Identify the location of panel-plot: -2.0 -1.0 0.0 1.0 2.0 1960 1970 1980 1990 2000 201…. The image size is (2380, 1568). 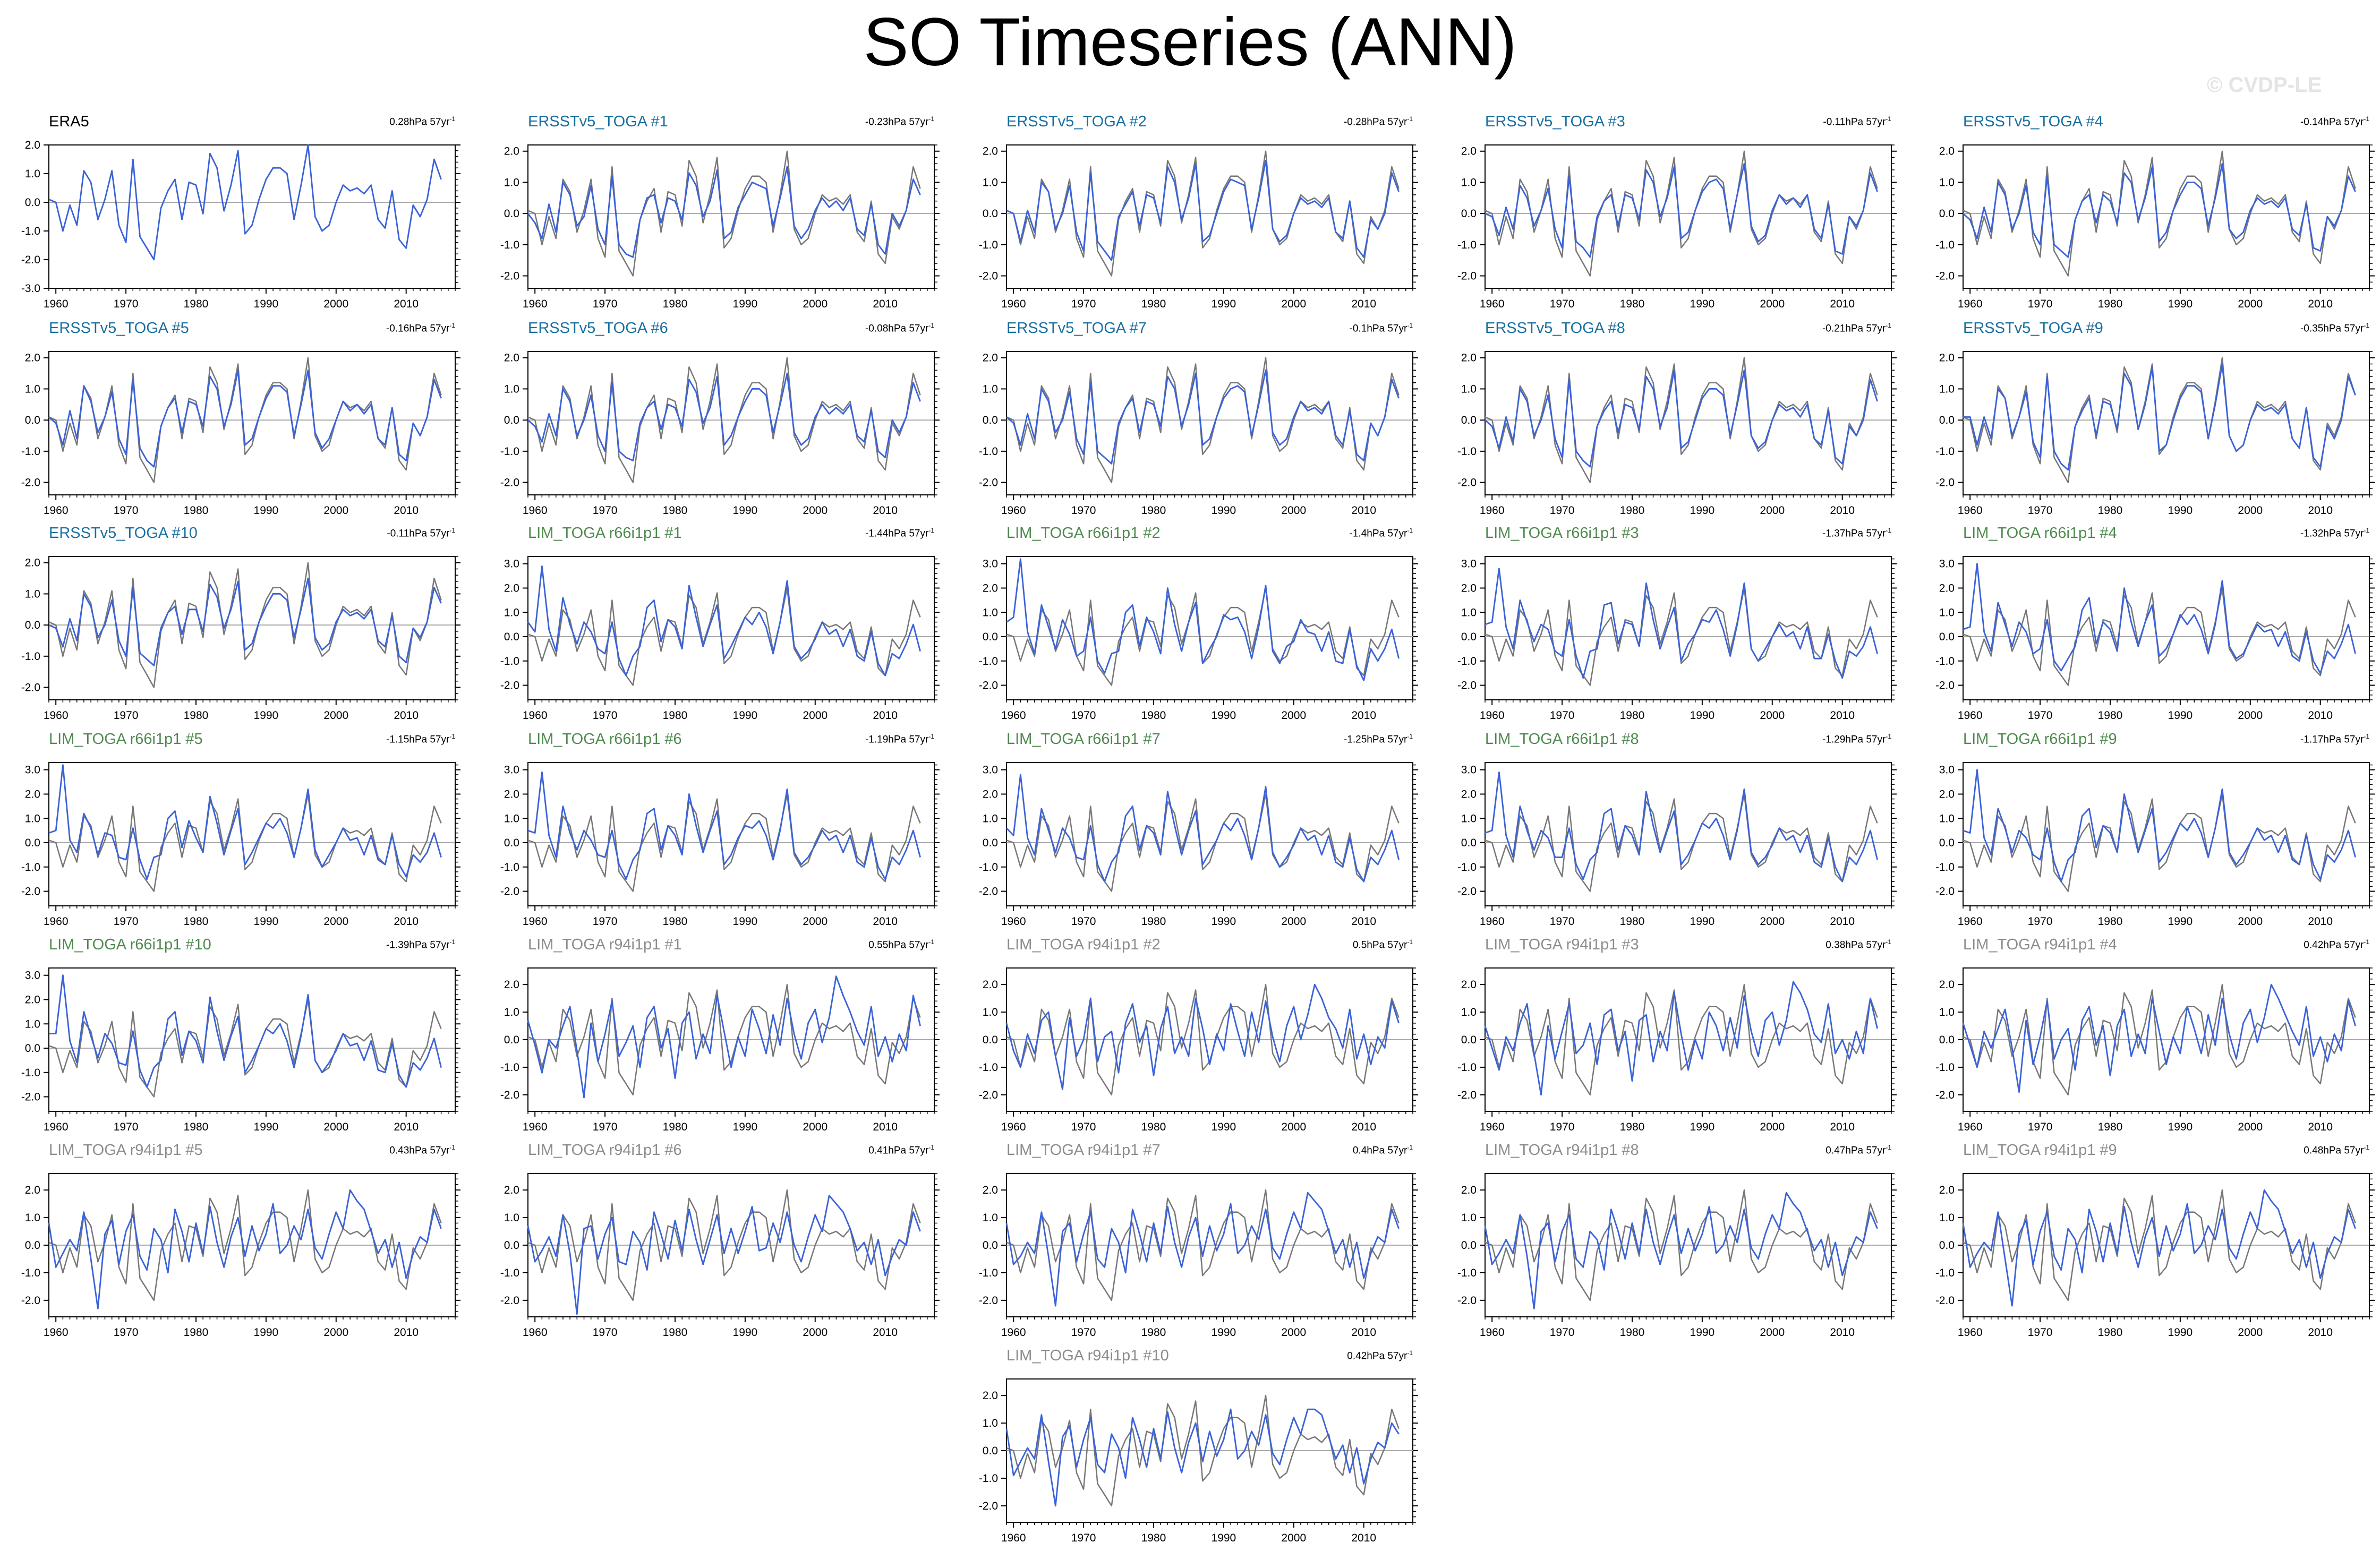
(1677, 434).